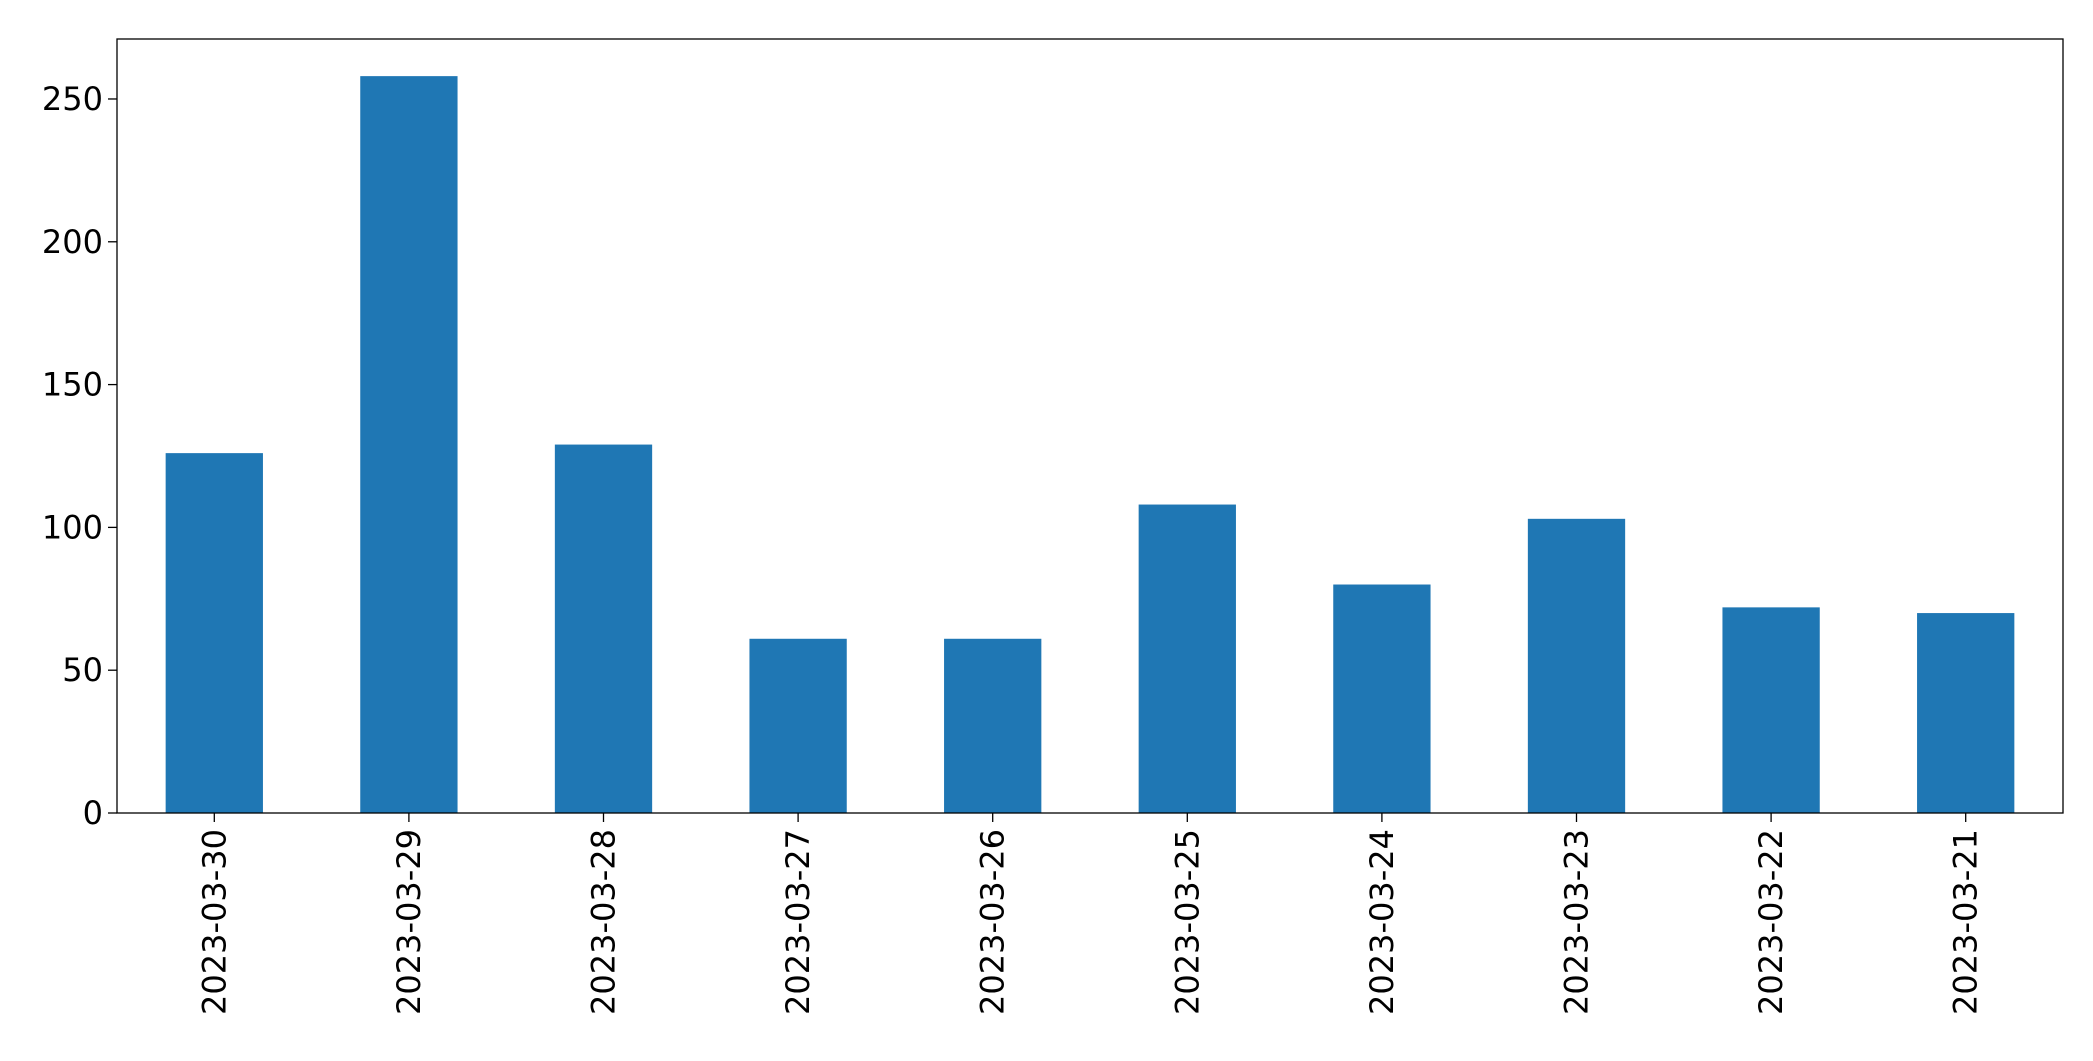 Image resolution: width=2093 pixels, height=1061 pixels. What do you see at coordinates (72, 385) in the screenshot?
I see `y-tick-label: 150` at bounding box center [72, 385].